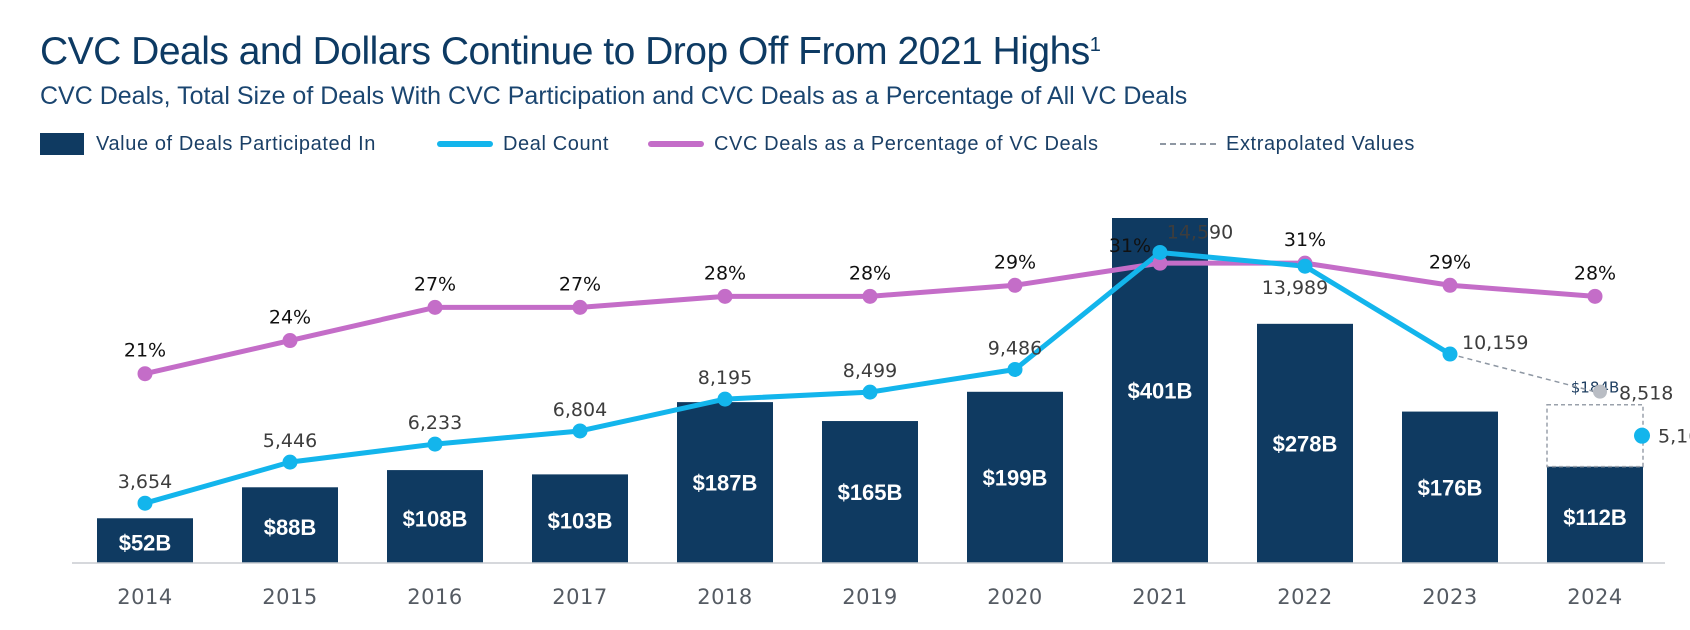  What do you see at coordinates (1449, 597) in the screenshot?
I see `x-tick-2023: 2023` at bounding box center [1449, 597].